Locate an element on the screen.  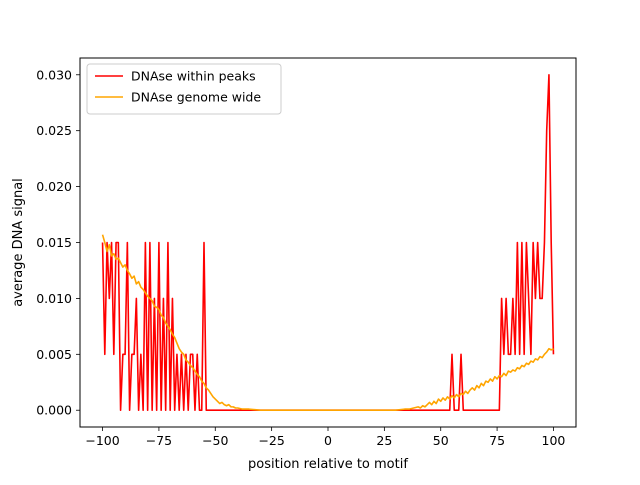
x-tick-label: 75 is located at coordinates (497, 440).